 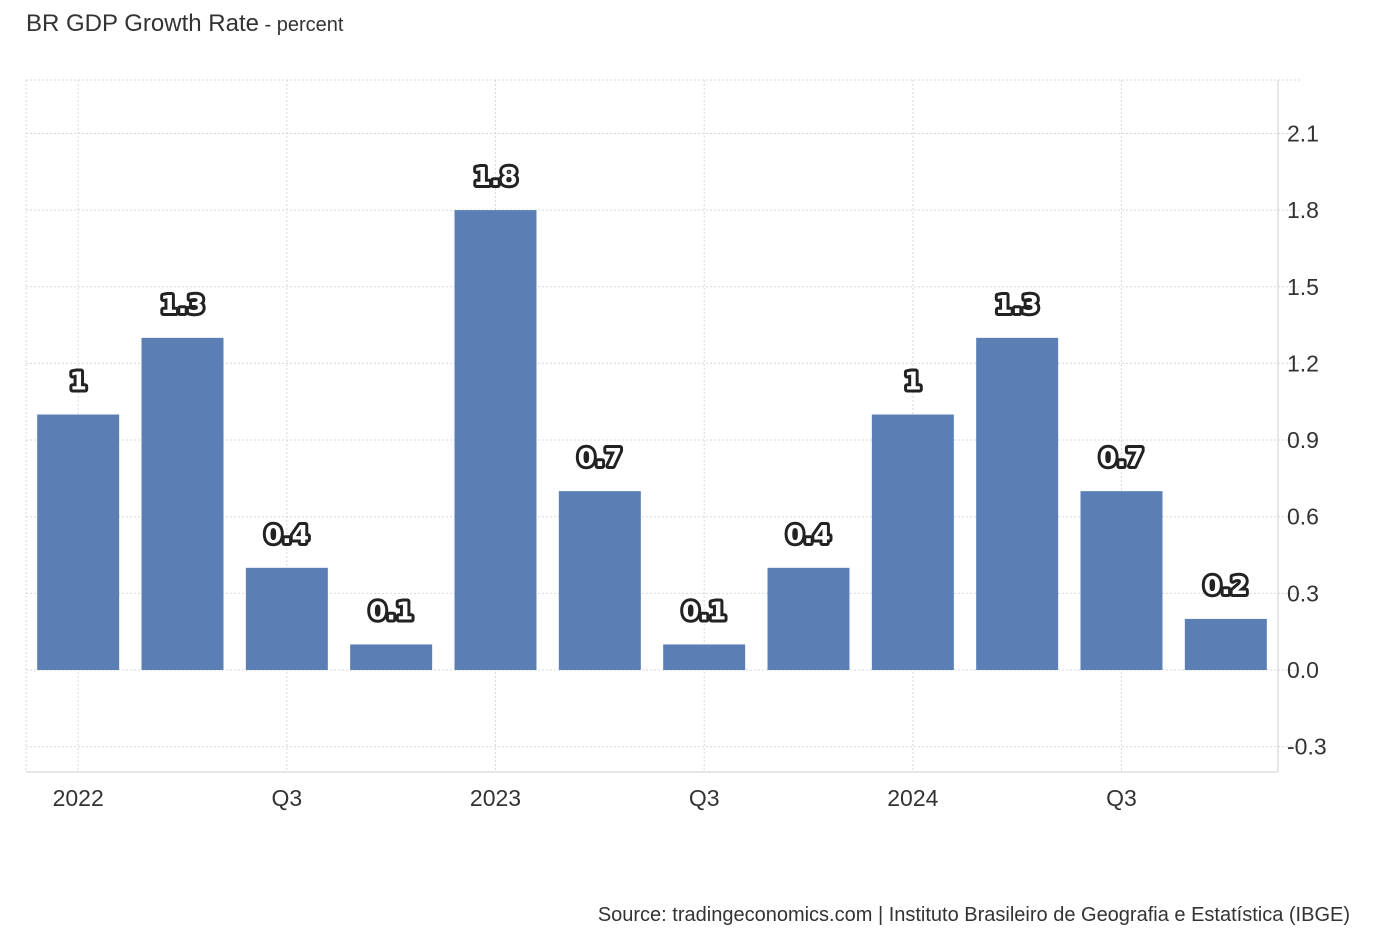 What do you see at coordinates (142, 23) in the screenshot?
I see `chart-title: BR GDP Growth Rate` at bounding box center [142, 23].